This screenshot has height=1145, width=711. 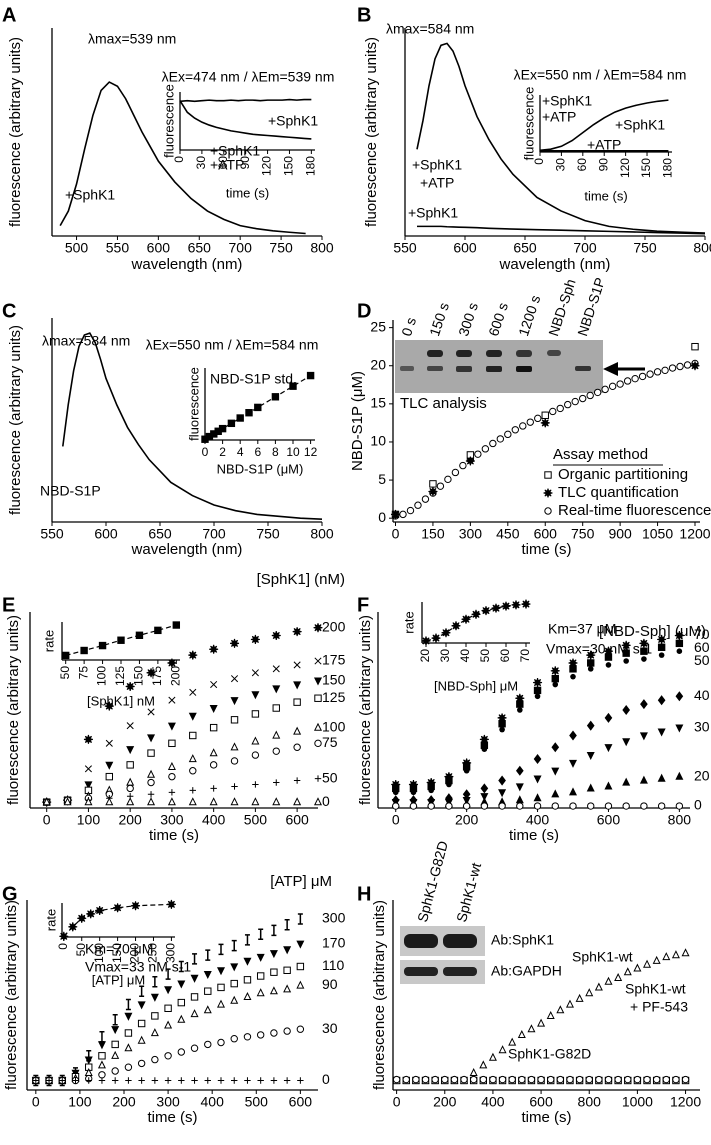 I want to click on blot-band, so click(x=460, y=941).